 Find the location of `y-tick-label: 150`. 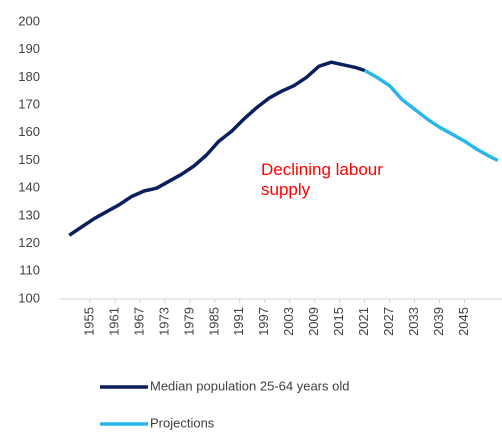

y-tick-label: 150 is located at coordinates (29, 159).